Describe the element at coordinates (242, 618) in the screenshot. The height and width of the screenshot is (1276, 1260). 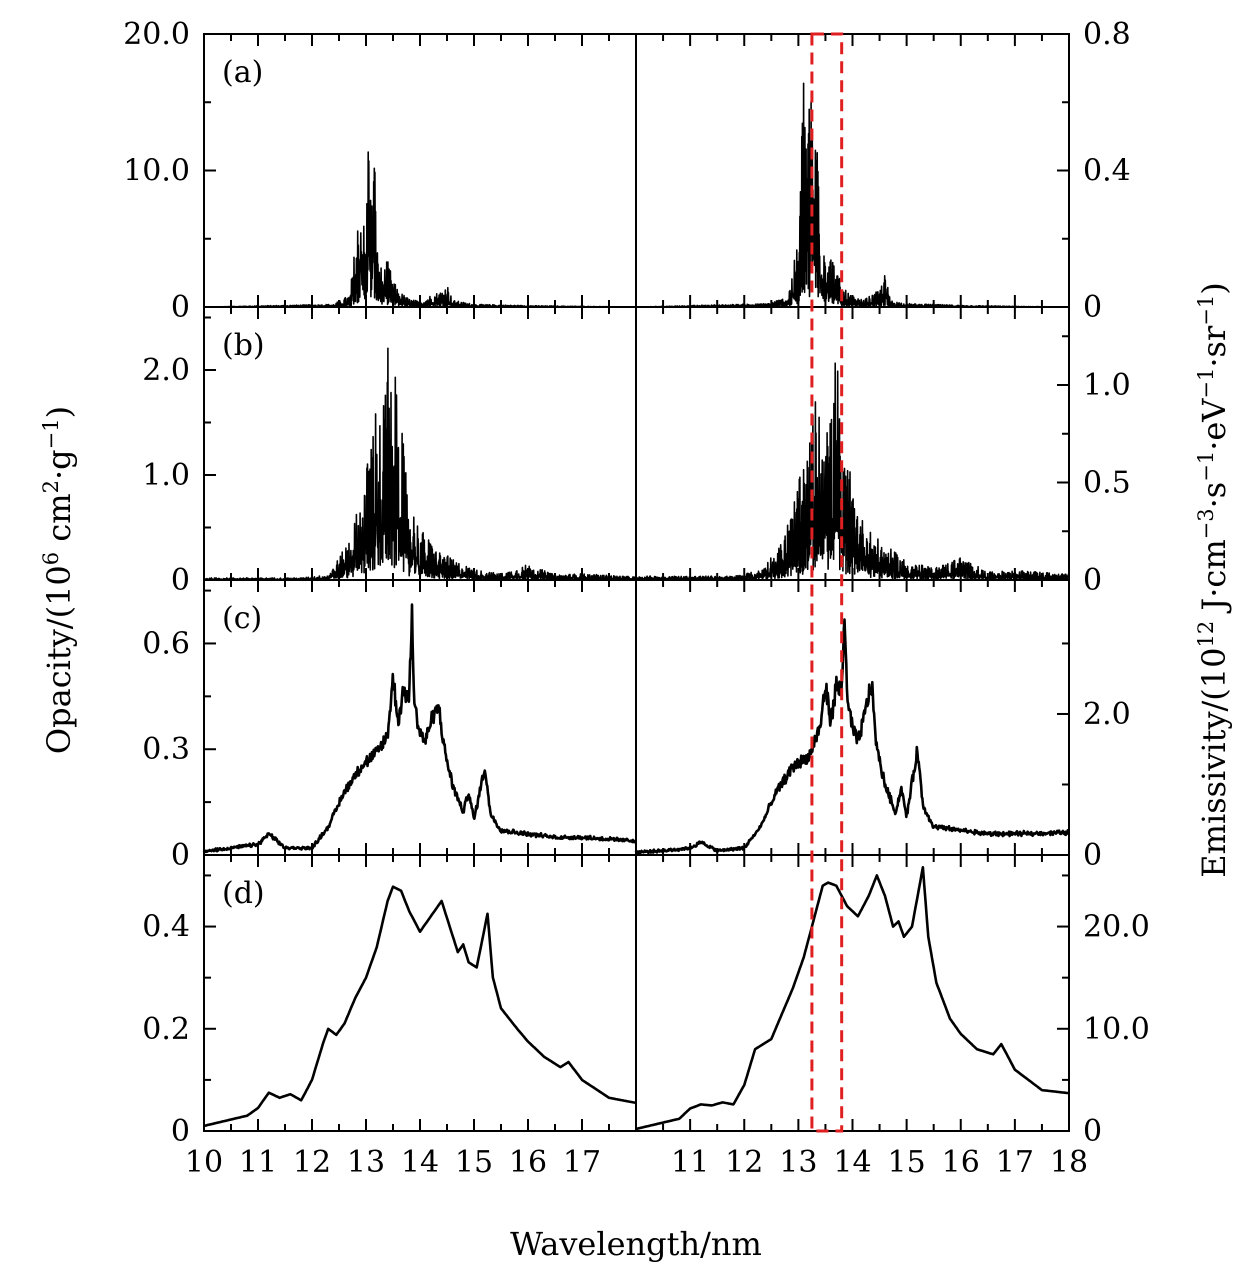
I see `panel-label: (c)` at that location.